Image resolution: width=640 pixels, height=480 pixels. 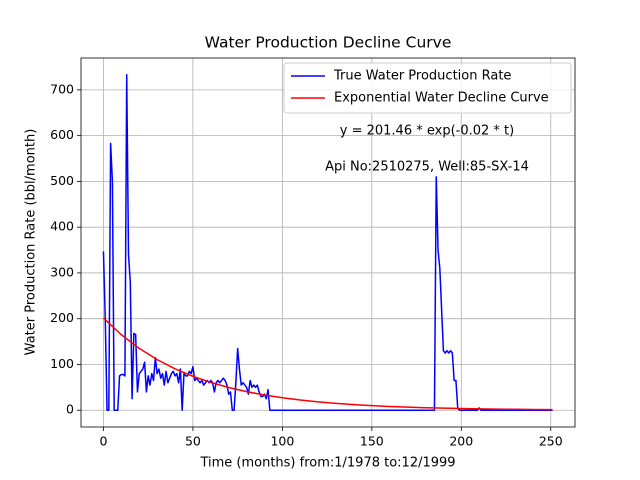 What do you see at coordinates (427, 88) in the screenshot?
I see `legend-box` at bounding box center [427, 88].